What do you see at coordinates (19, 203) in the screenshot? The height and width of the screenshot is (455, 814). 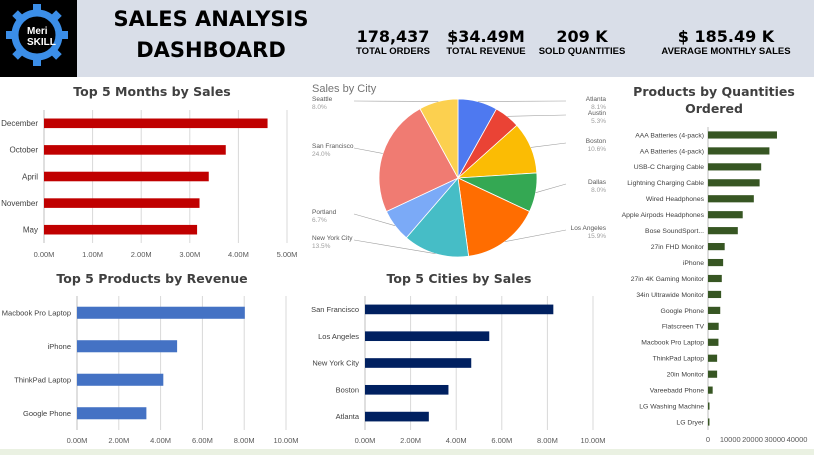 I see `category-label: November` at bounding box center [19, 203].